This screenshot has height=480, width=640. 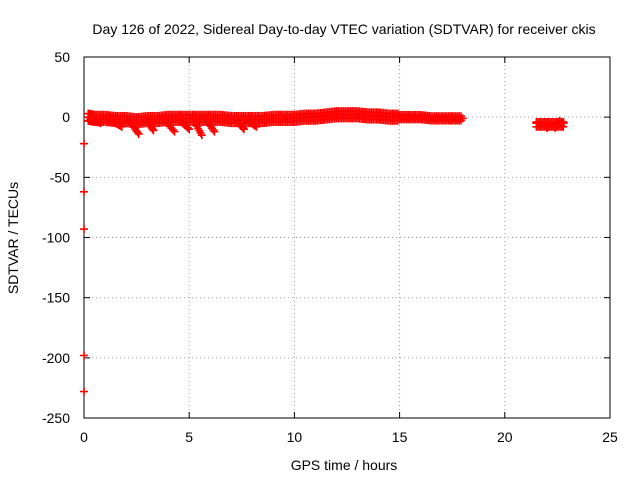 What do you see at coordinates (56, 298) in the screenshot?
I see `y-tick-label: -150` at bounding box center [56, 298].